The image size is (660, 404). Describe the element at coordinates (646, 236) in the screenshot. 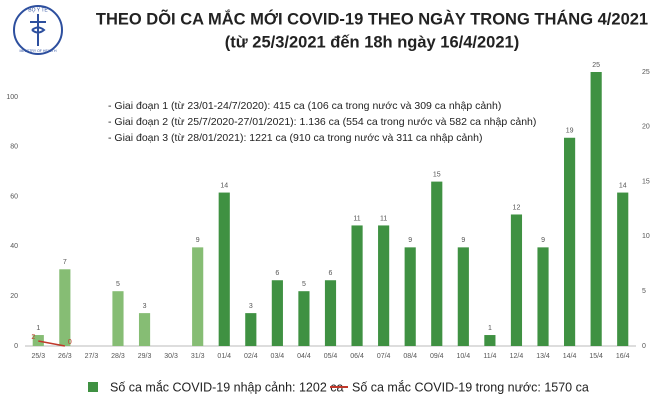

I see `y2-tick-label: 10` at that location.